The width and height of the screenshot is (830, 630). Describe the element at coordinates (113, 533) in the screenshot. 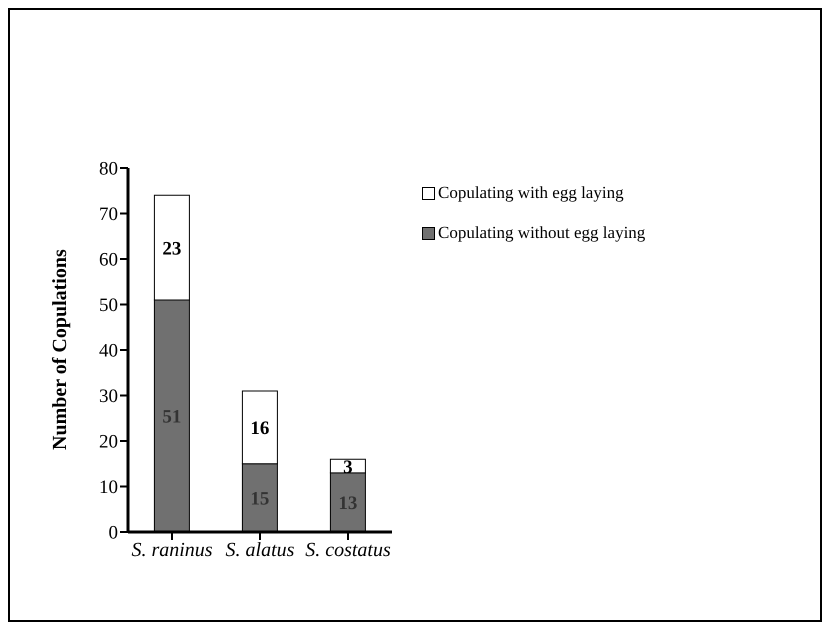

I see `y-tick-label: 0` at that location.